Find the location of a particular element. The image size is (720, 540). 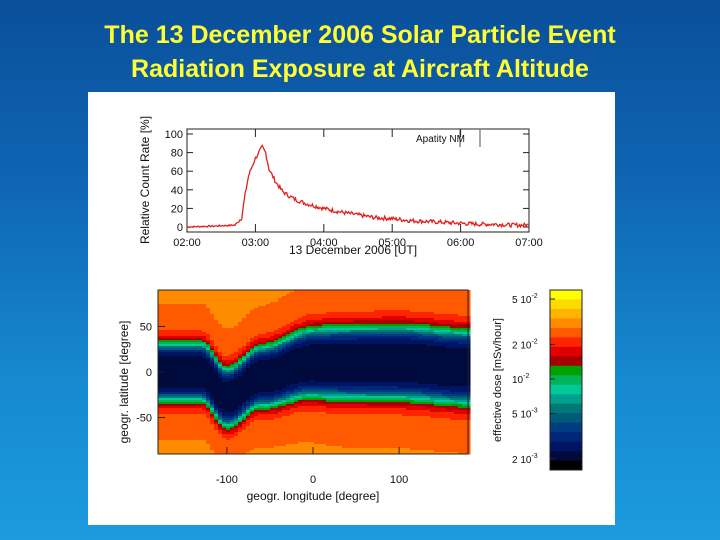

slide-title-line-2: Radiation Exposure at Aircraft Altitude is located at coordinates (360, 69).